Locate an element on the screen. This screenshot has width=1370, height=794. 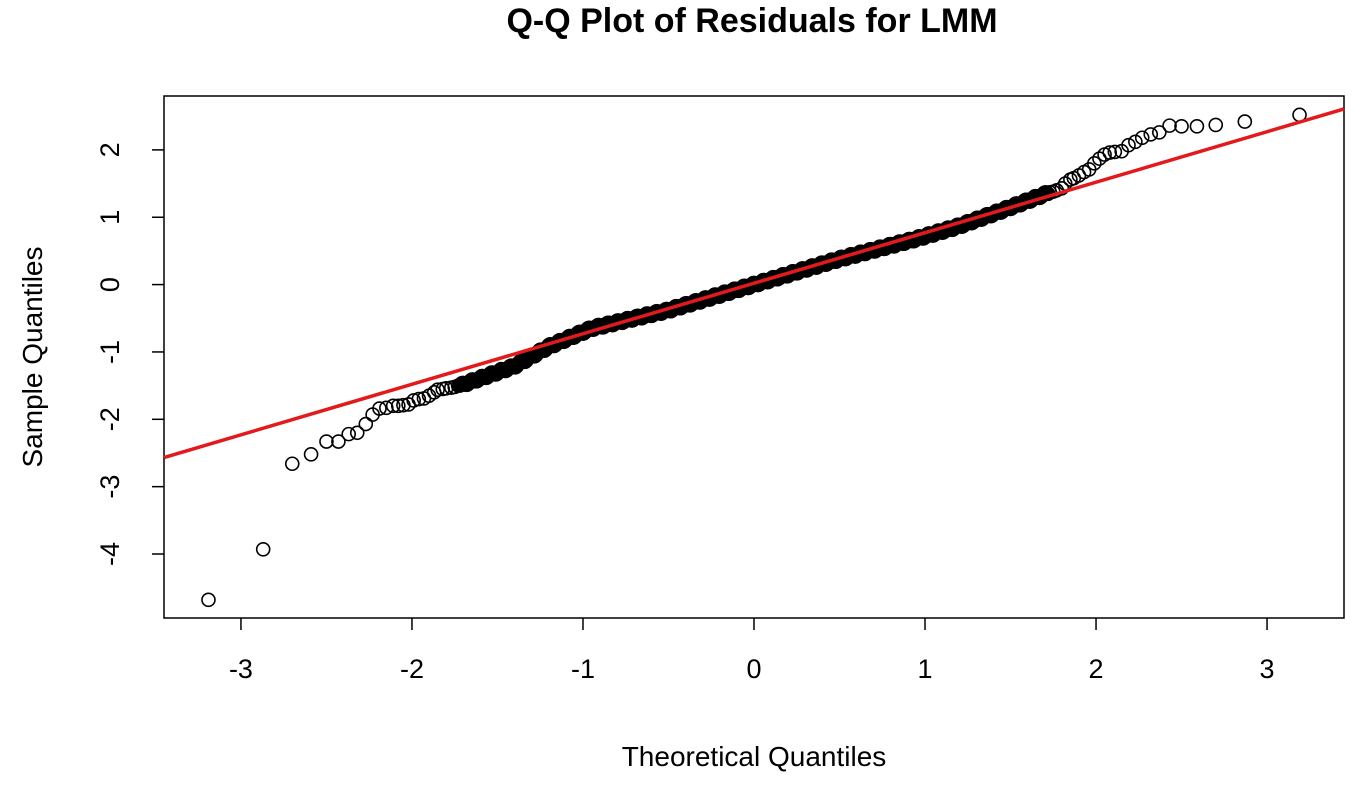
x-tick-label: 2 is located at coordinates (1096, 669).